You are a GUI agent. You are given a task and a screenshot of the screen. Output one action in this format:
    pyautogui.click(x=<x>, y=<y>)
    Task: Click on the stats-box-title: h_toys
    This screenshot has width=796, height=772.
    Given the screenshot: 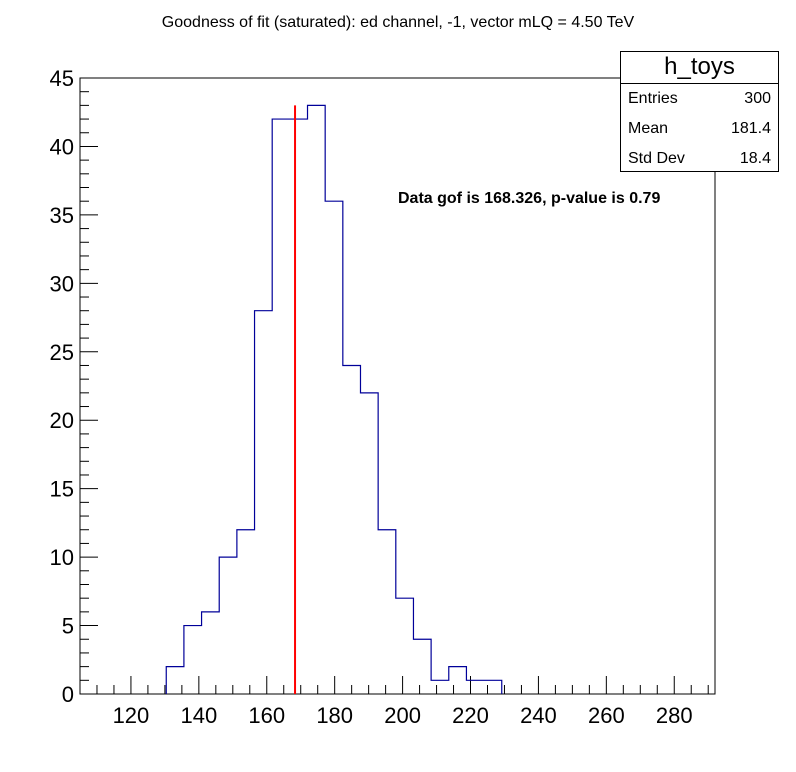 What is the action you would take?
    pyautogui.click(x=699, y=68)
    